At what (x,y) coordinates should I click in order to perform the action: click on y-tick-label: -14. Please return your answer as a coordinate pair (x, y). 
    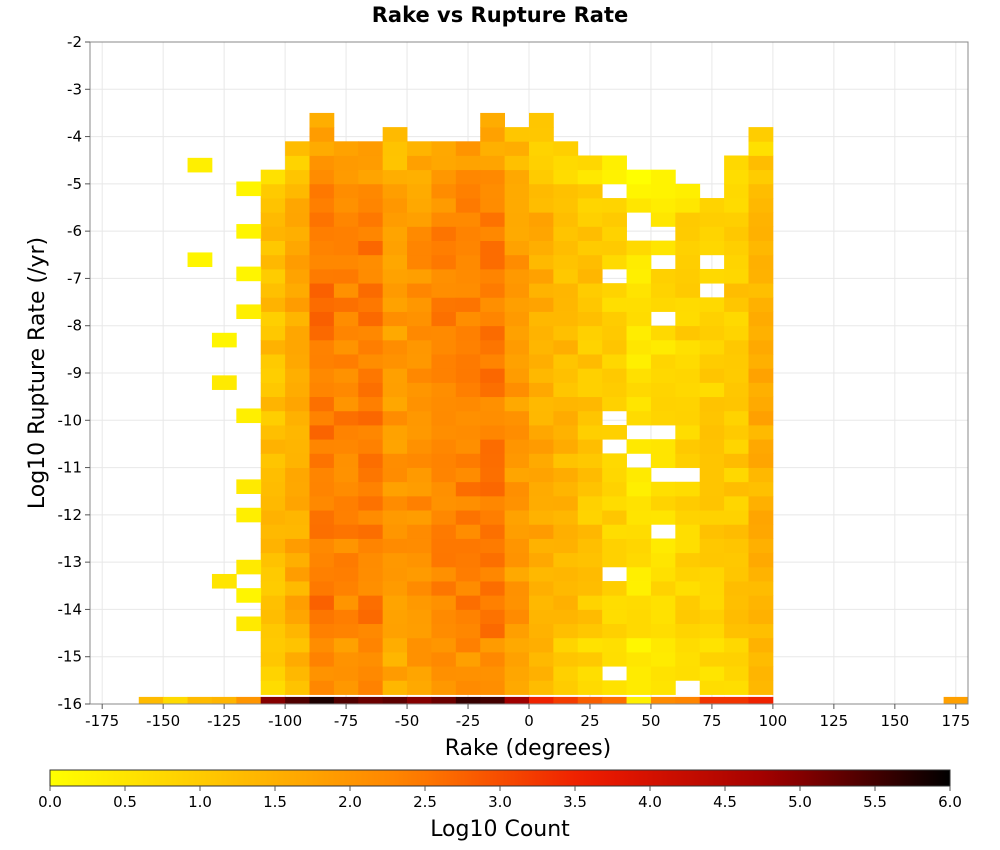
    Looking at the image, I should click on (70, 609).